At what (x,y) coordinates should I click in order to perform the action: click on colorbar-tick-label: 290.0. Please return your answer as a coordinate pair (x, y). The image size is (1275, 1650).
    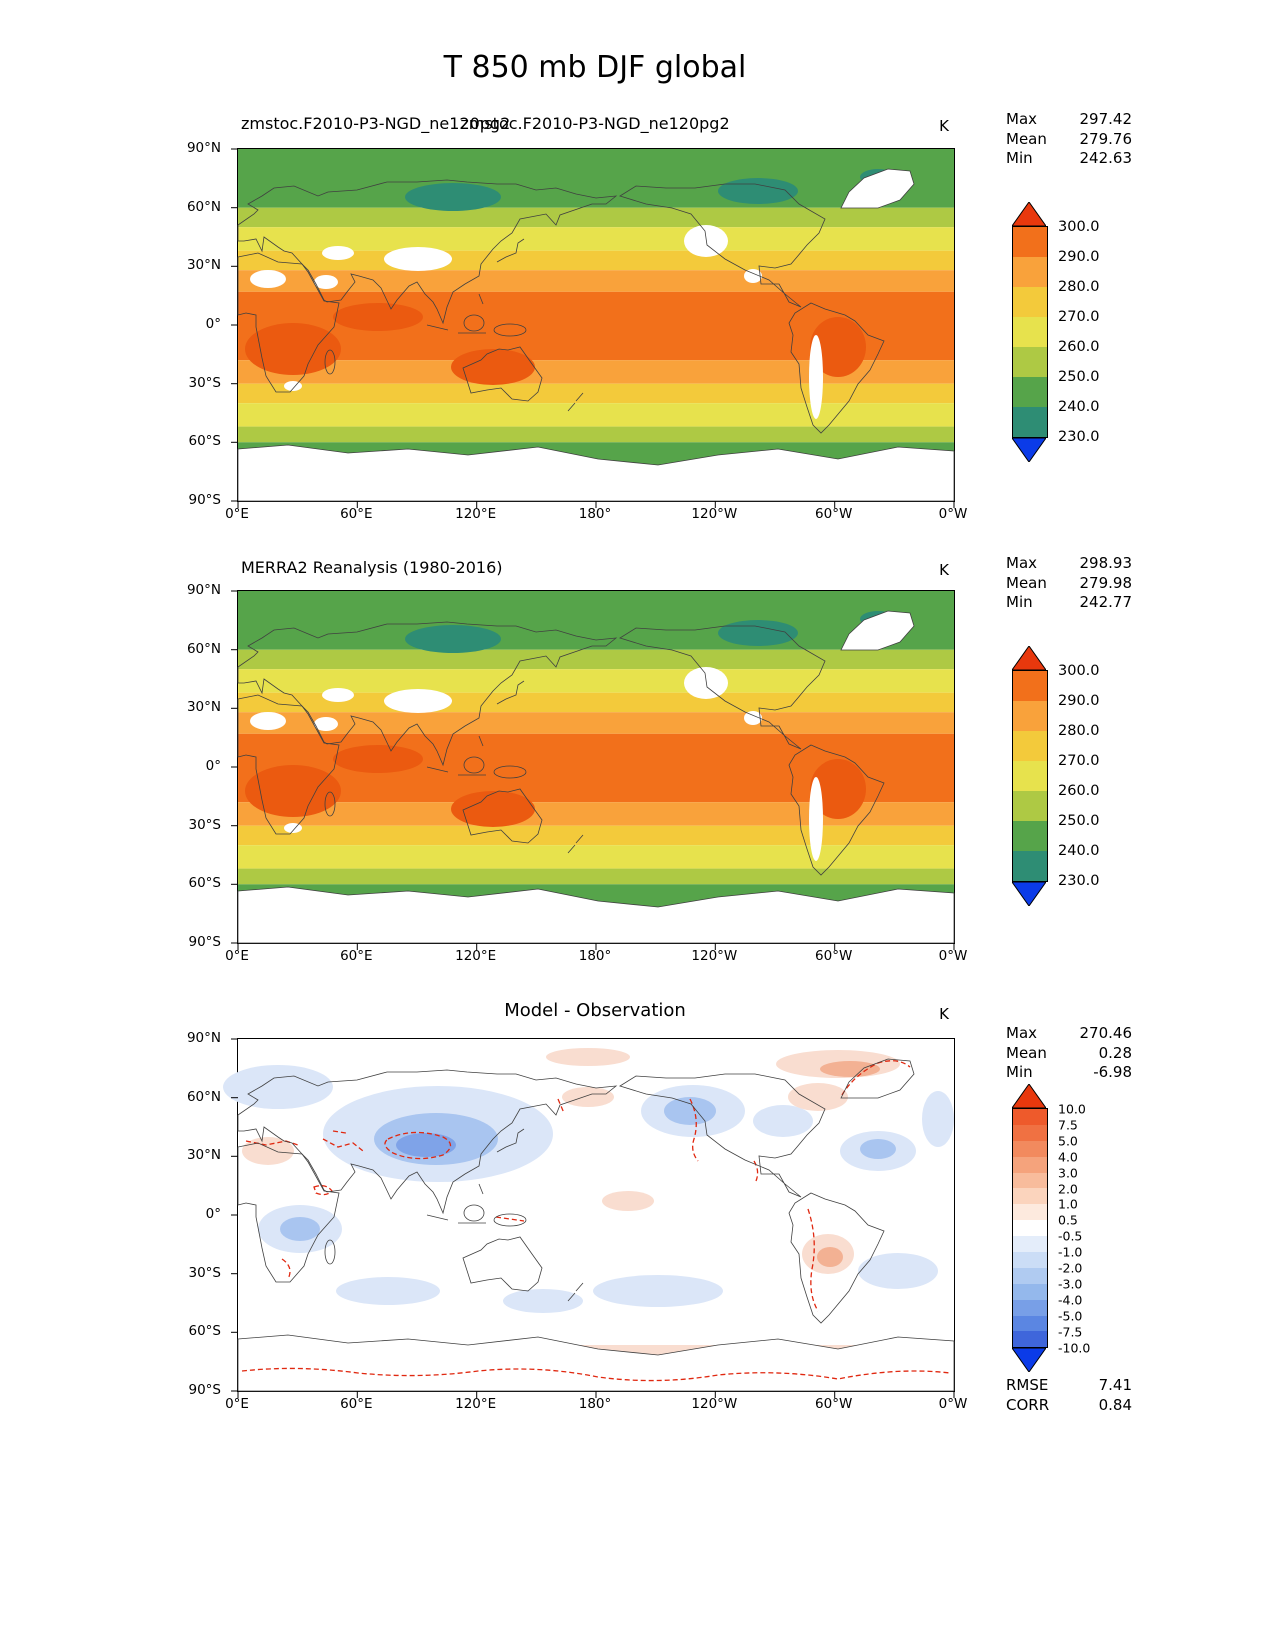
    Looking at the image, I should click on (1079, 257).